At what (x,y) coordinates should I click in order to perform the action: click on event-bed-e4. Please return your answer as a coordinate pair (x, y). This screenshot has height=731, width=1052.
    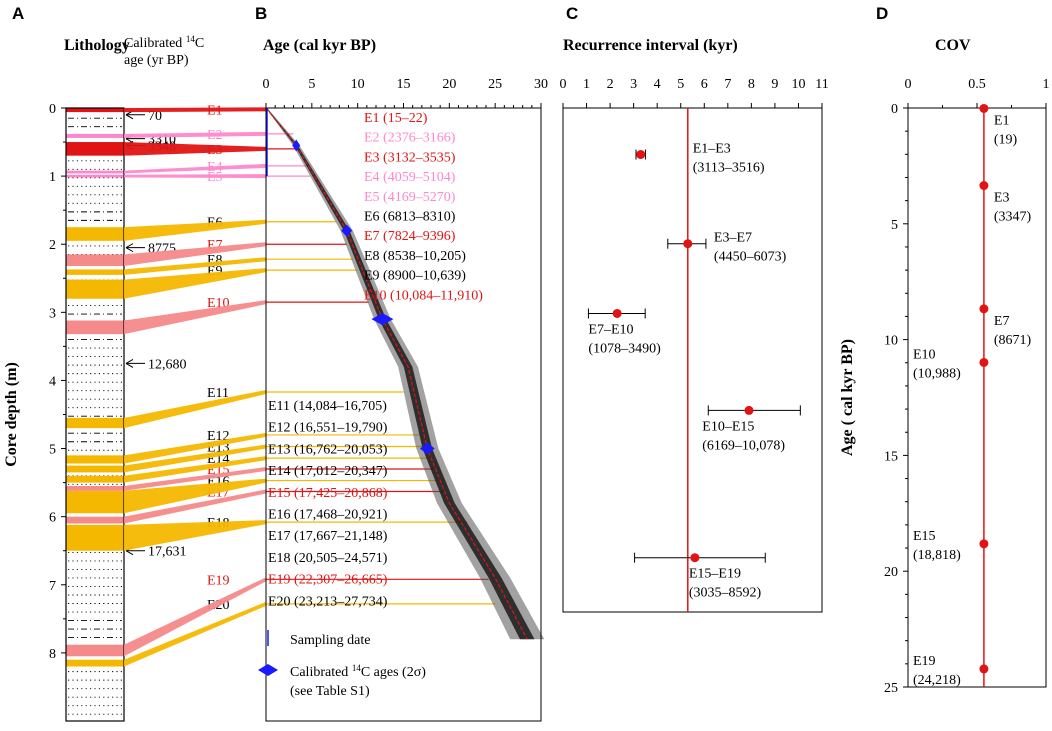
    Looking at the image, I should click on (95, 172).